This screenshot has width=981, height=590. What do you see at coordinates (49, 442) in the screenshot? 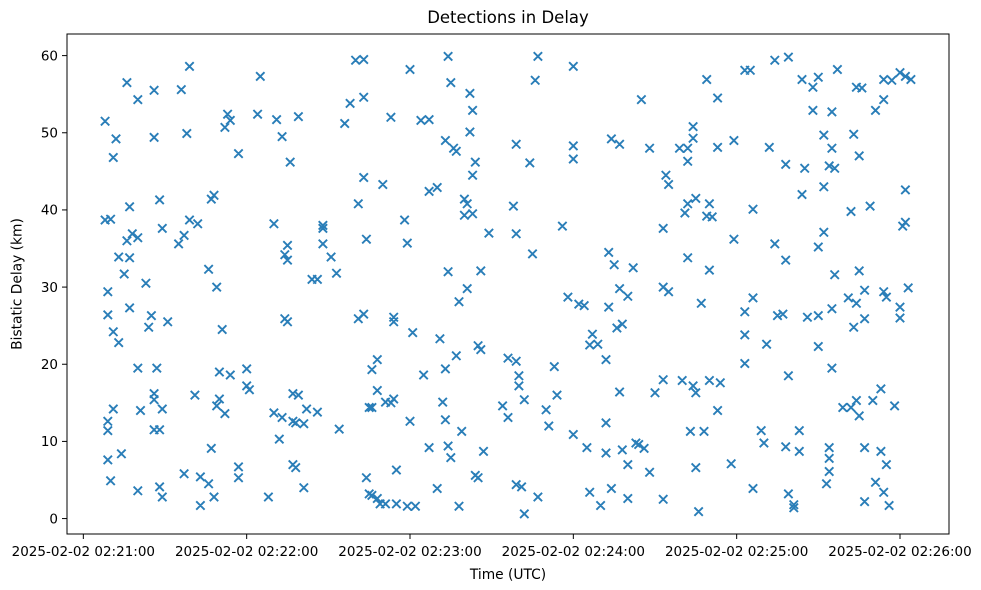
I see `y-tick-label: 10` at bounding box center [49, 442].